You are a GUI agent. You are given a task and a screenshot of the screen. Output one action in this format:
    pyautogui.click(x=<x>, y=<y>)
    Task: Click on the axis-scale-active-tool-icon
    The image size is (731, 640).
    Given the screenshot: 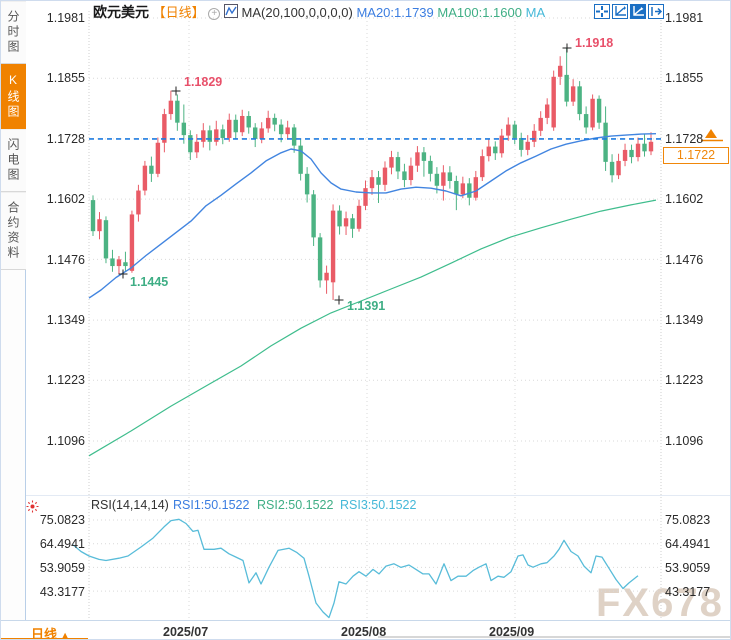 What is the action you would take?
    pyautogui.click(x=638, y=11)
    